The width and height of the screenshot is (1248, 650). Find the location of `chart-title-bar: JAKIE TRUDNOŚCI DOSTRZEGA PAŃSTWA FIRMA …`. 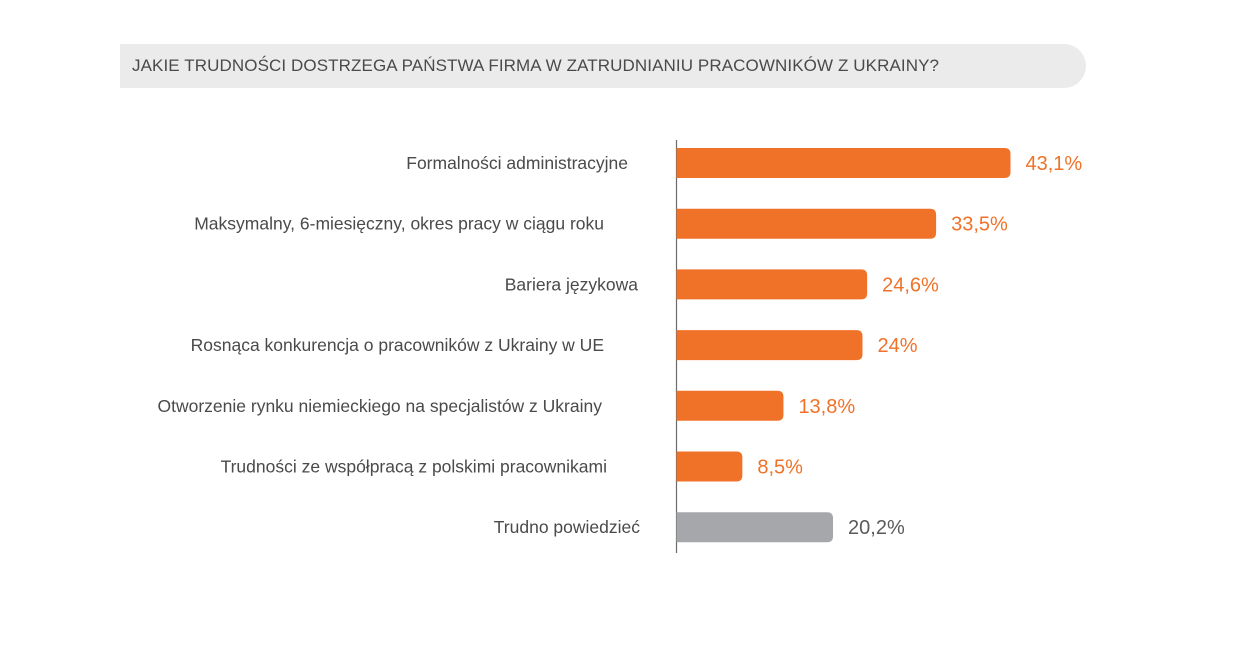

chart-title-bar: JAKIE TRUDNOŚCI DOSTRZEGA PAŃSTWA FIRMA … is located at coordinates (603, 66).